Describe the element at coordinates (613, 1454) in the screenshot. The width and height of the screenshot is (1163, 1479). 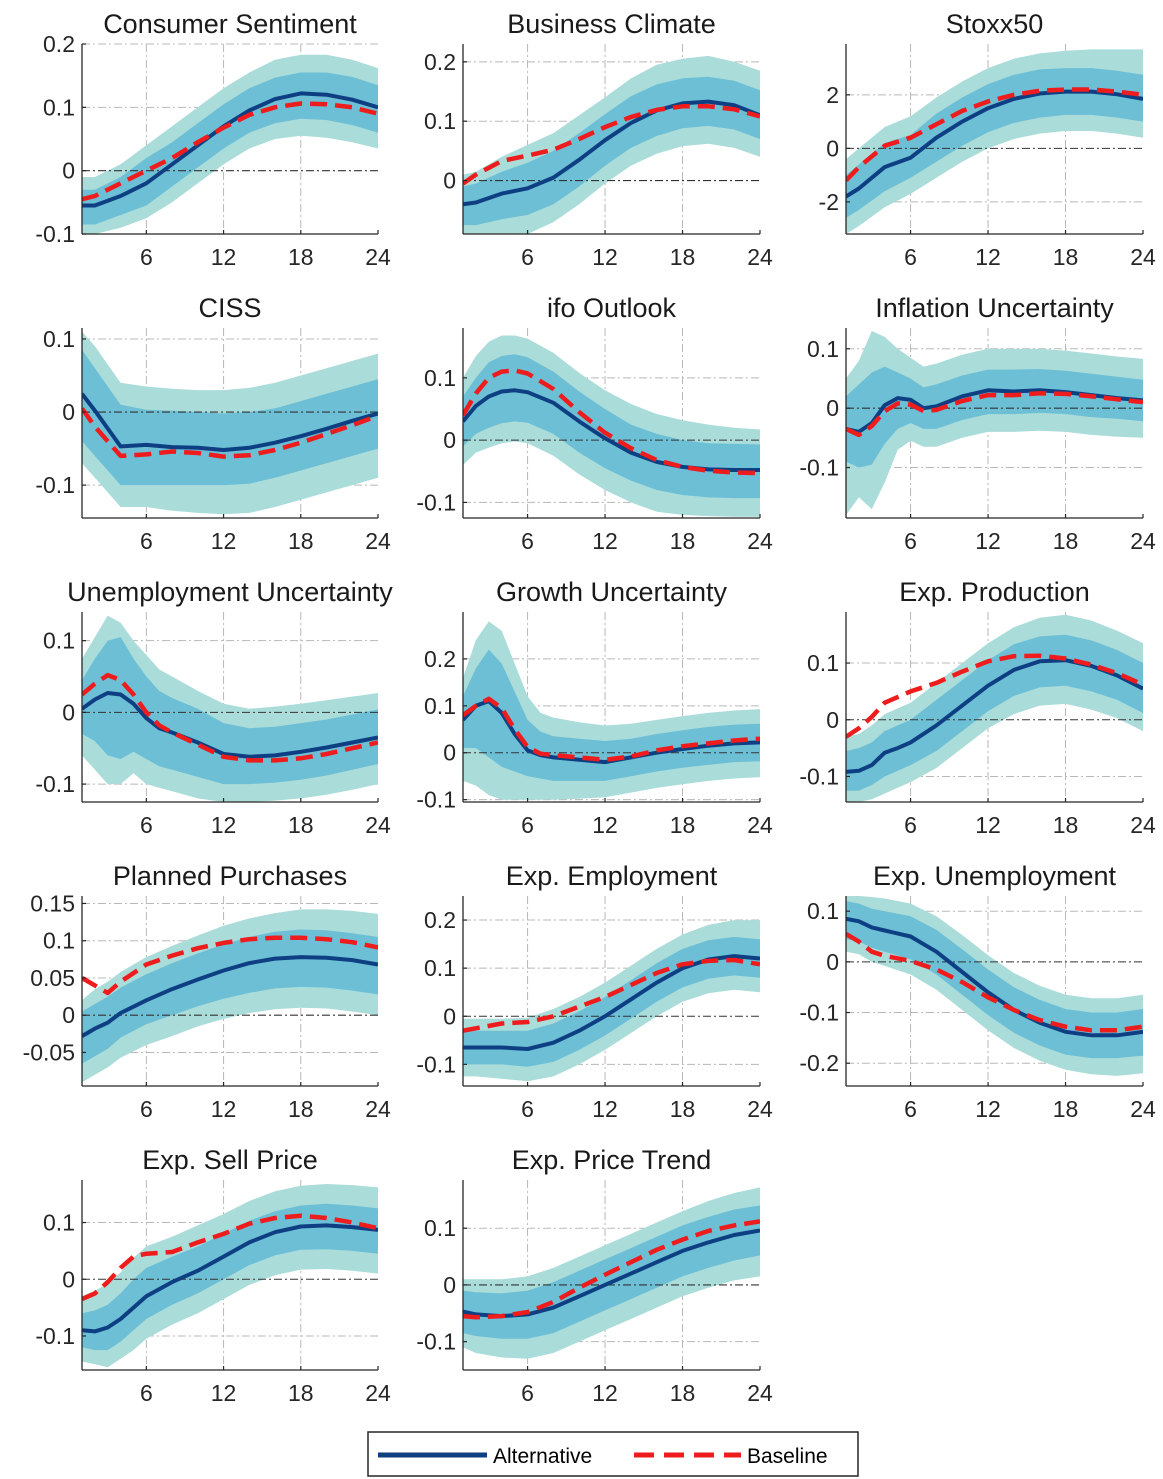
I see `legend: Alternative Baseline` at that location.